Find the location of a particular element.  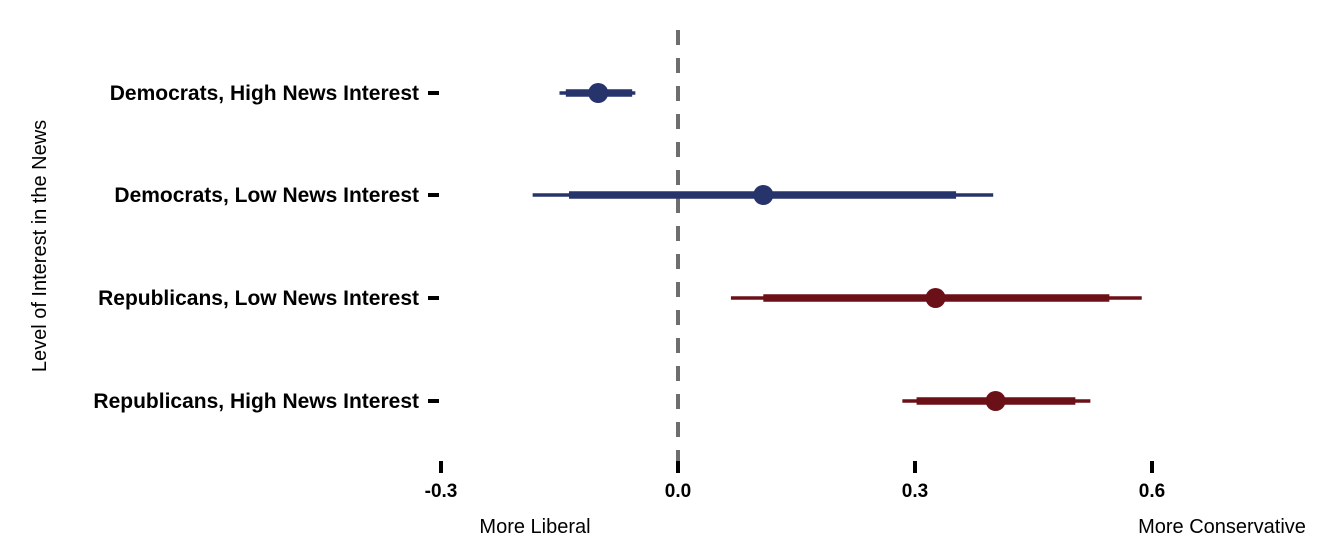

category-label: Republicans, Low News Interest is located at coordinates (258, 298).